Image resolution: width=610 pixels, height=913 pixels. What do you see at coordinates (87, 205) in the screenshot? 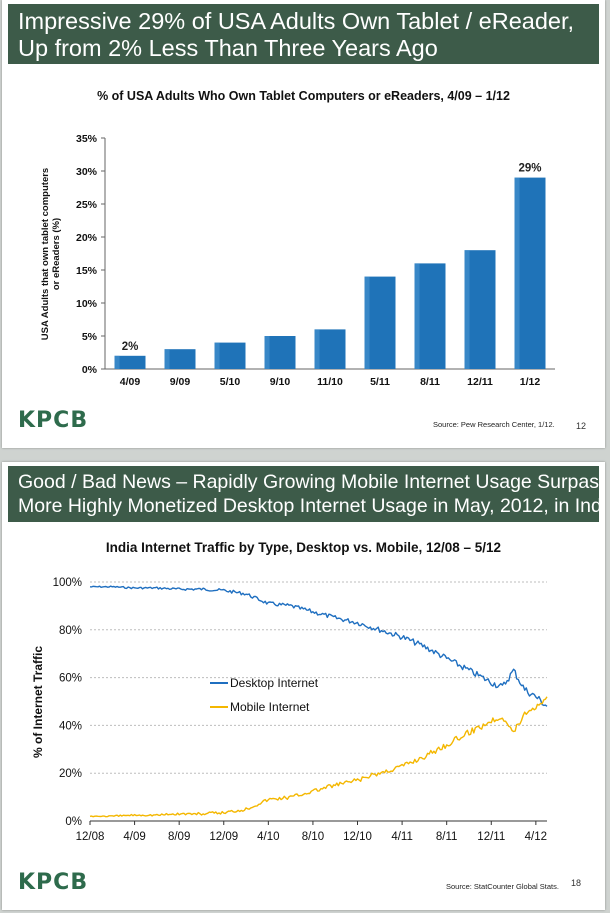
I see `y-tick-label: 25%` at bounding box center [87, 205].